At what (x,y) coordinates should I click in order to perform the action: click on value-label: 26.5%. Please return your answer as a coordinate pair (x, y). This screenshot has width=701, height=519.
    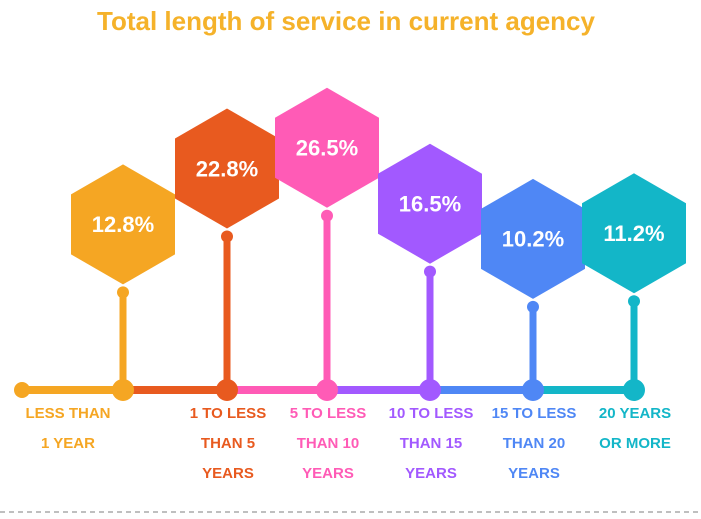
    Looking at the image, I should click on (327, 148).